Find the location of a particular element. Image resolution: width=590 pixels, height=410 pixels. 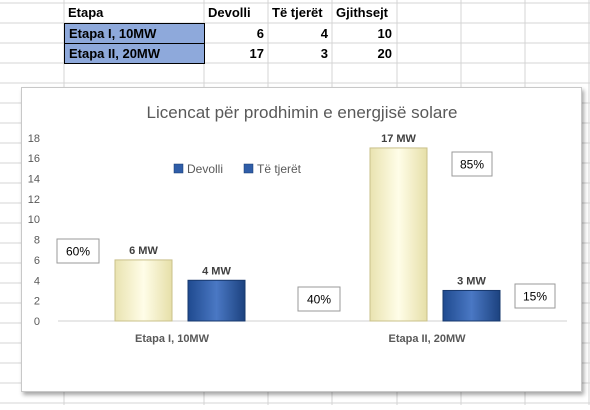

y-tick-label: 4 is located at coordinates (37, 281).